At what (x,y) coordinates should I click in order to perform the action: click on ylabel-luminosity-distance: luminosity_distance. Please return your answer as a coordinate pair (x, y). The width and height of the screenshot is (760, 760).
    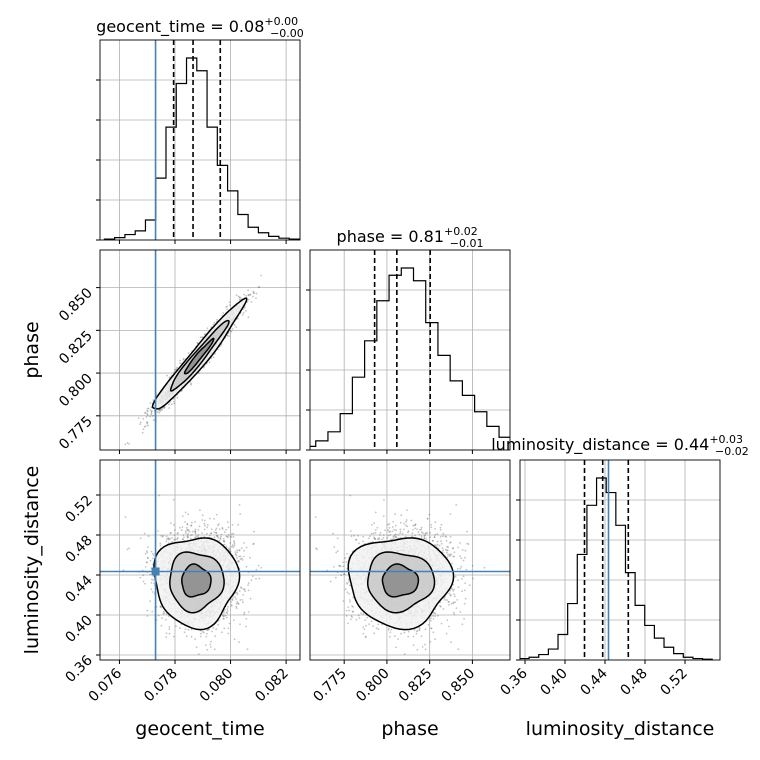
    Looking at the image, I should click on (32, 560).